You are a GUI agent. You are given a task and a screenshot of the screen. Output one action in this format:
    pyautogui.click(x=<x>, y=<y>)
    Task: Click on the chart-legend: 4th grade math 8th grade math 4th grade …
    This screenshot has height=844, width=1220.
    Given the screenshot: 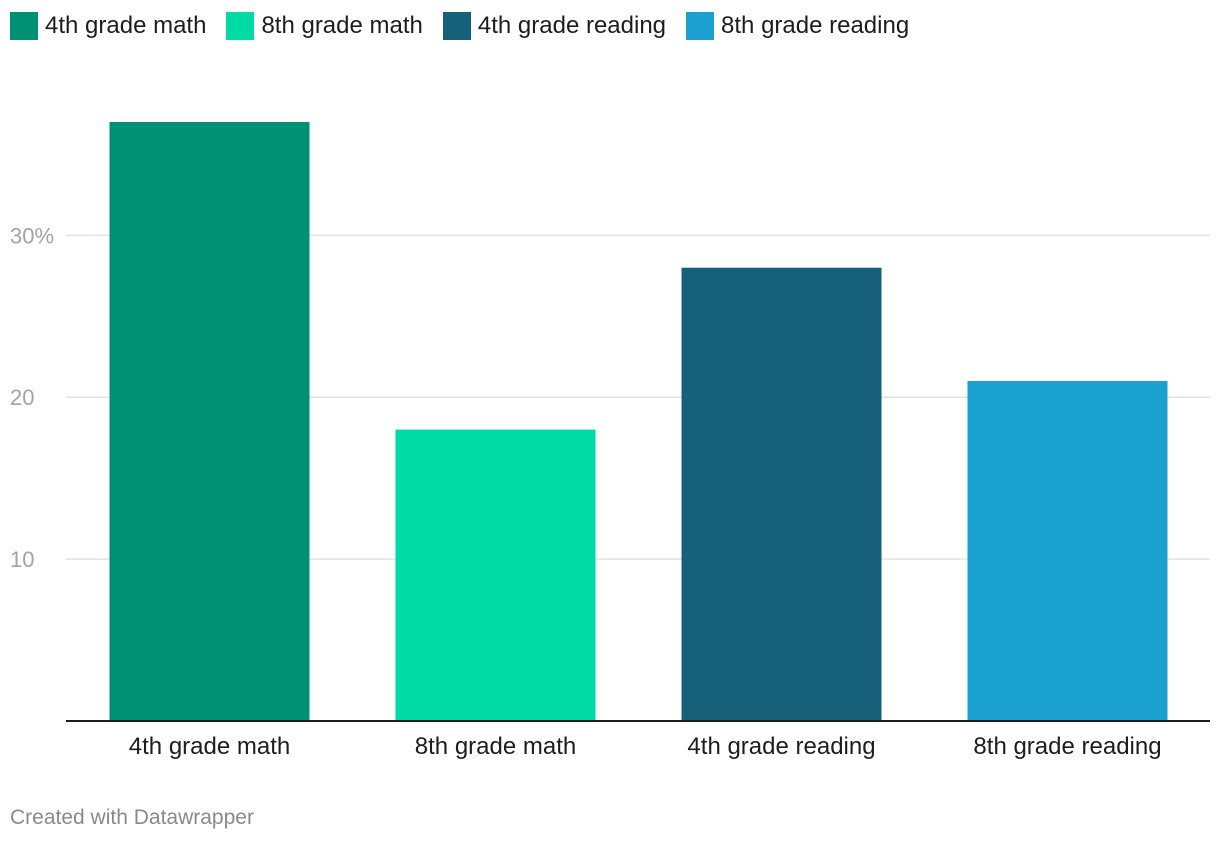 What is the action you would take?
    pyautogui.click(x=469, y=26)
    